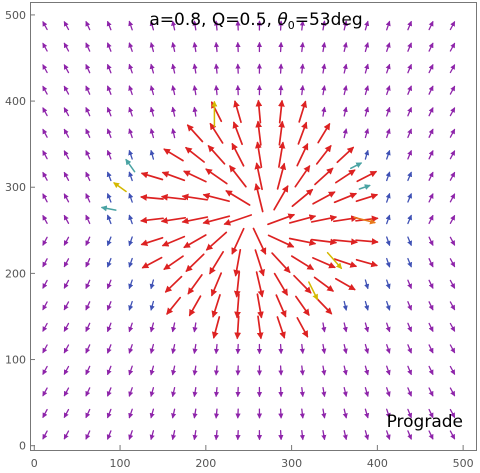 The width and height of the screenshot is (480, 473). I want to click on prograde-annotation: Prograde, so click(425, 422).